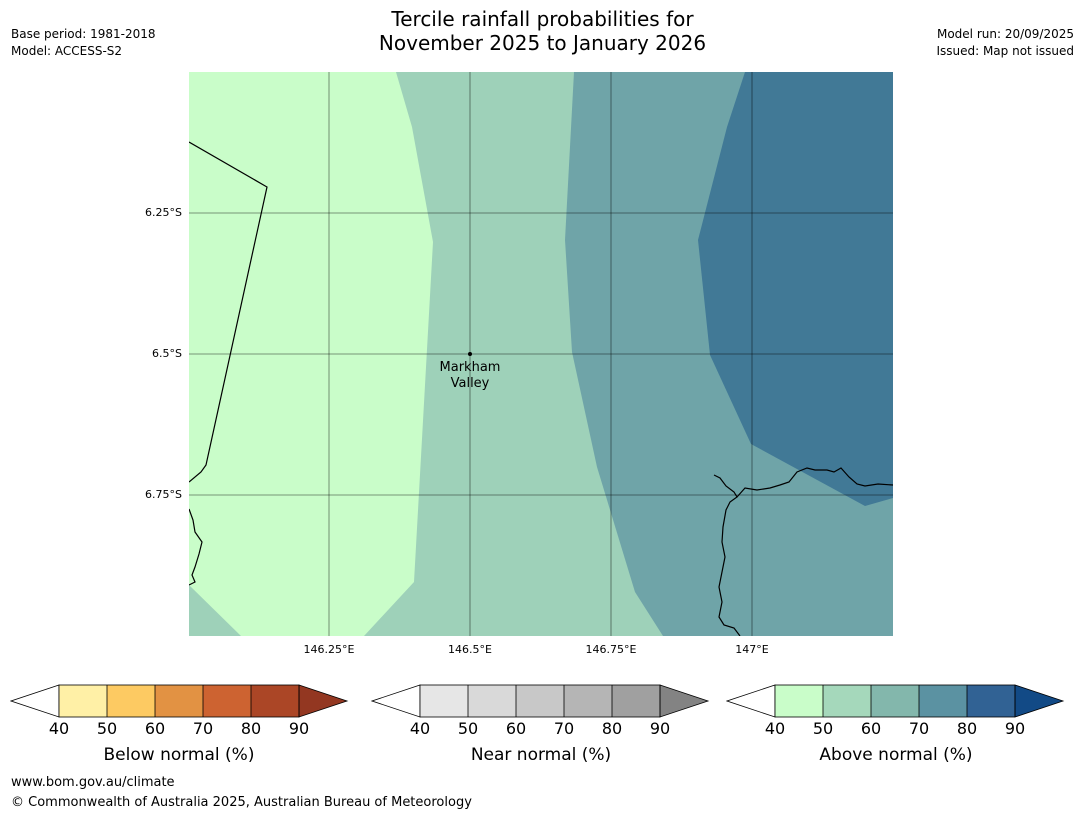 The width and height of the screenshot is (1085, 816). What do you see at coordinates (470, 383) in the screenshot?
I see `place-label-line-2: Valley` at bounding box center [470, 383].